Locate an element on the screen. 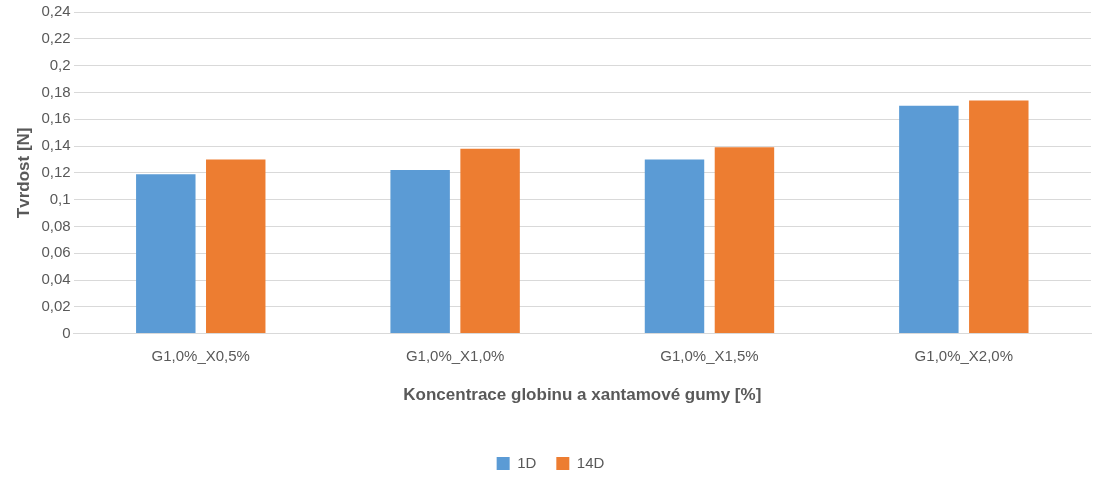 The height and width of the screenshot is (501, 1101). y-tick-label: 0 is located at coordinates (66, 332).